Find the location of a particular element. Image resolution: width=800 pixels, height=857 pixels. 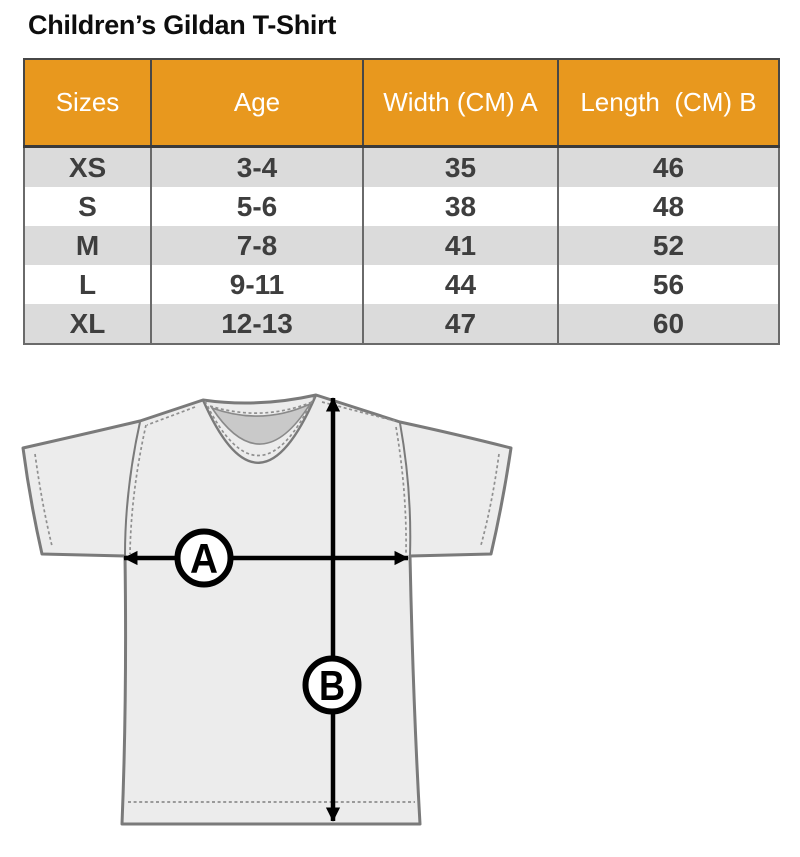

left-armhole-seam is located at coordinates (132, 488).